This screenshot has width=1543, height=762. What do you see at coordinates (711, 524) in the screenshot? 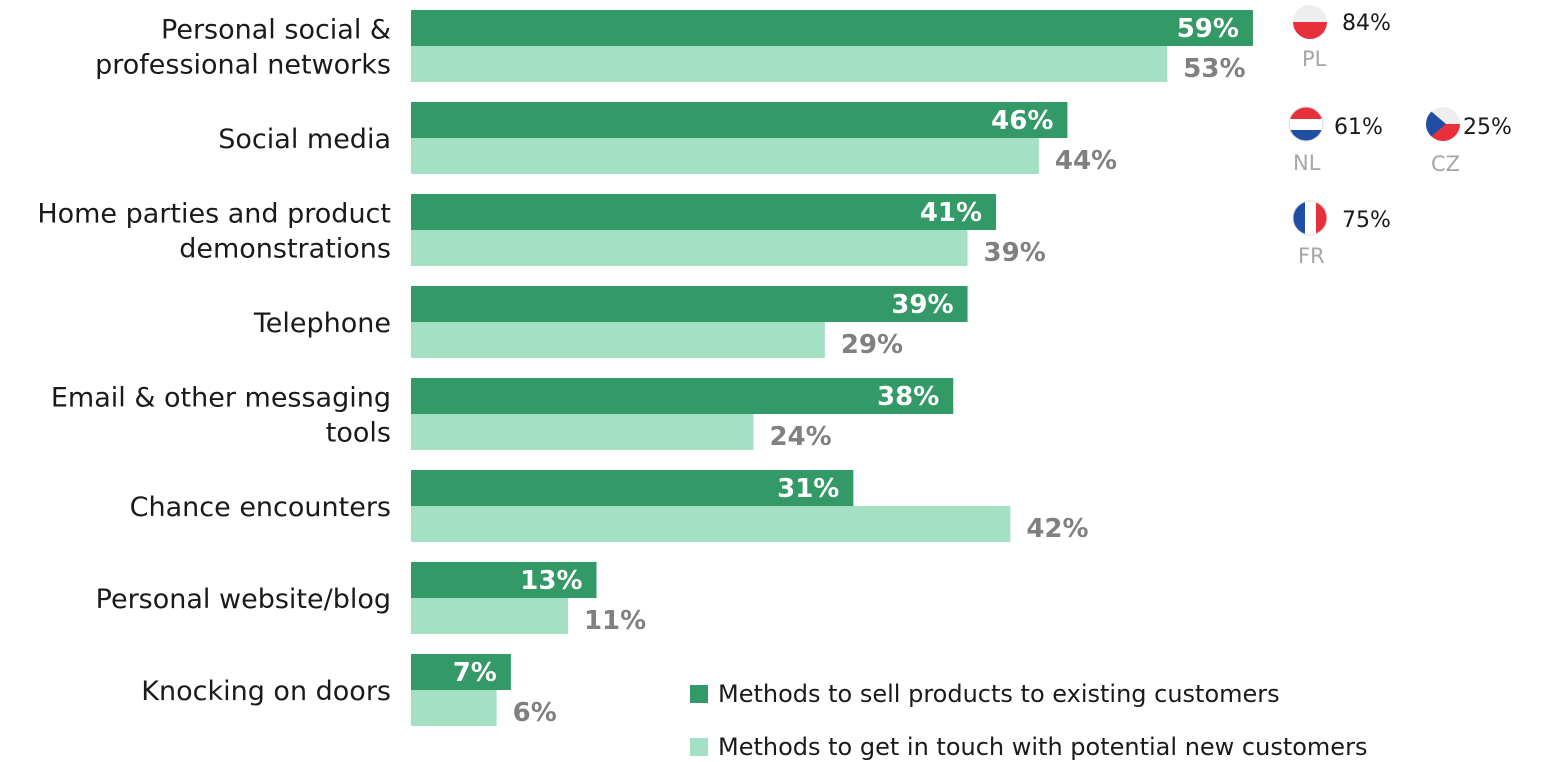
I see `bar-potential-chance-encounters` at bounding box center [711, 524].